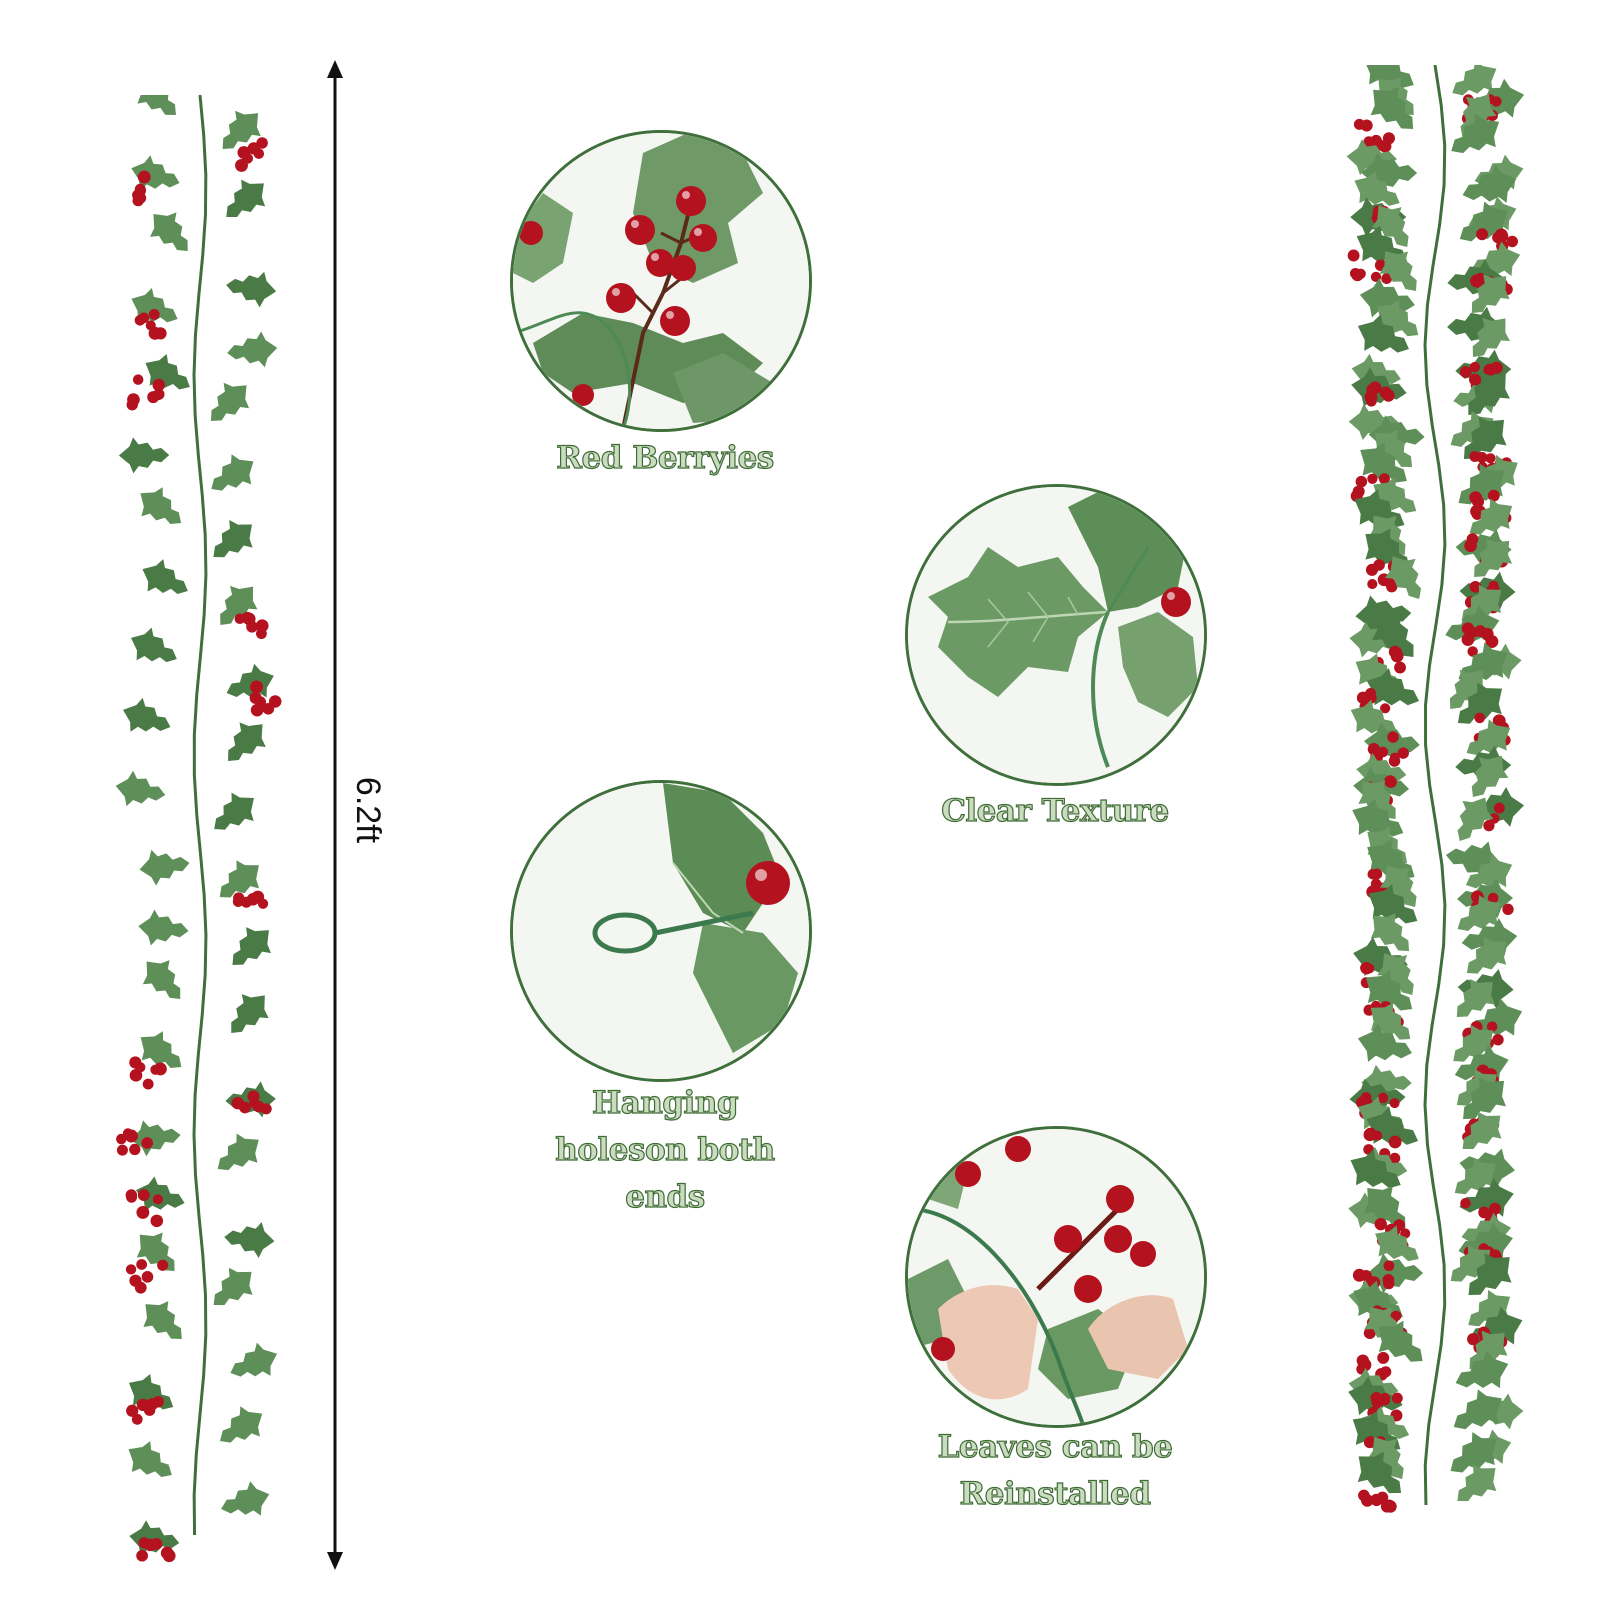 The image size is (1600, 1600). Describe the element at coordinates (1056, 1277) in the screenshot. I see `feature-circle-reinstall` at that location.